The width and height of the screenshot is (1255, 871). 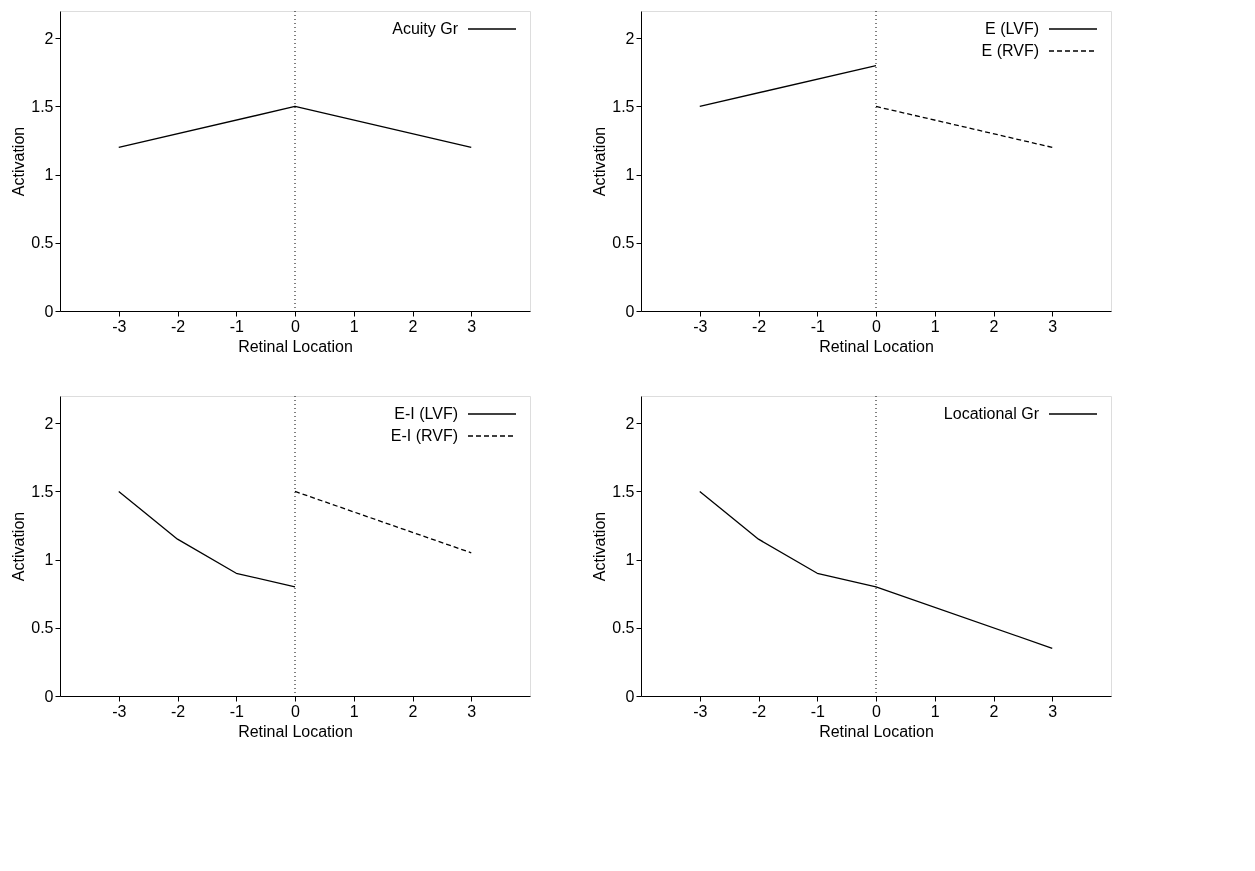 What do you see at coordinates (991, 413) in the screenshot?
I see `legend-label: Locational Gr` at bounding box center [991, 413].